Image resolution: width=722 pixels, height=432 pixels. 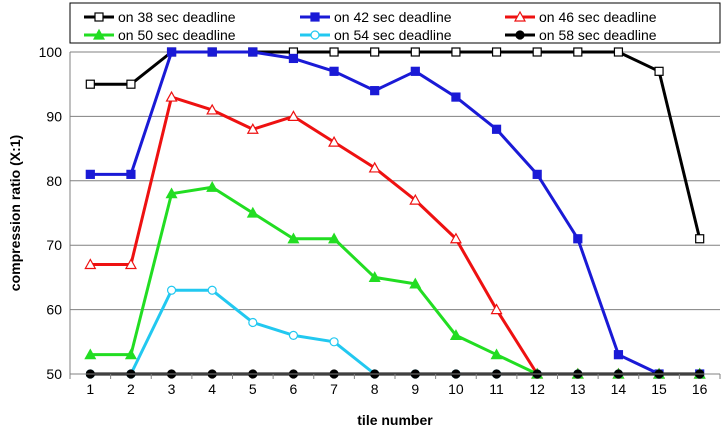 I want to click on y-tick-label: 100, so click(x=51, y=52).